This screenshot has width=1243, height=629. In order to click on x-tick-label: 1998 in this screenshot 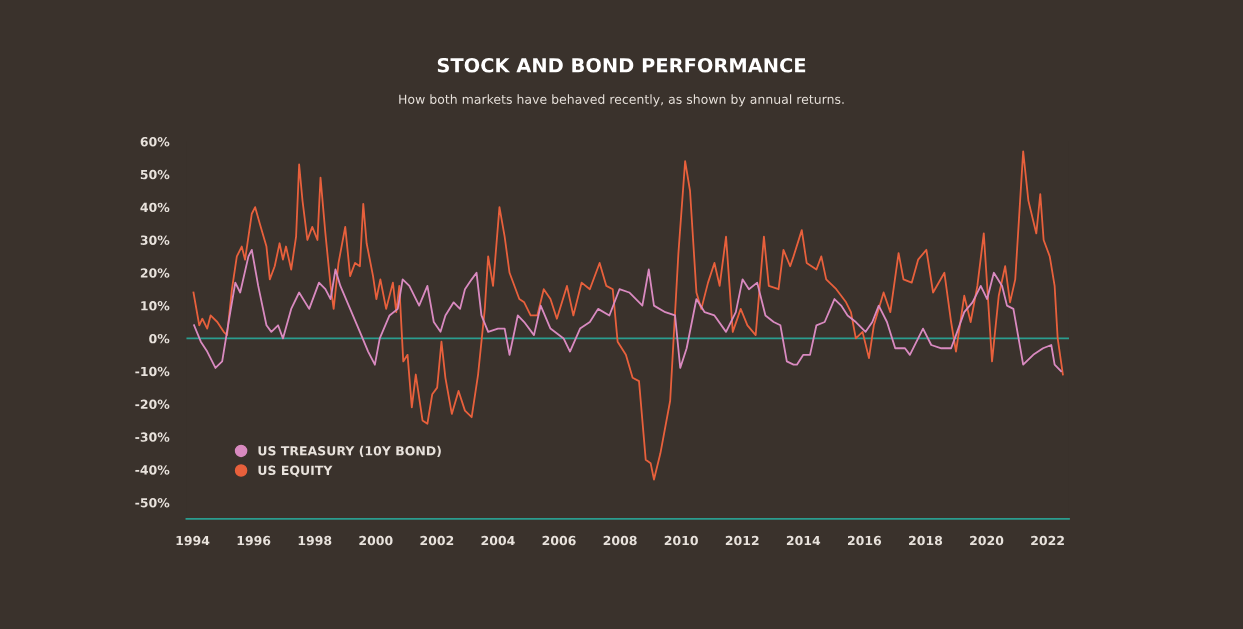, I will do `click(315, 540)`.